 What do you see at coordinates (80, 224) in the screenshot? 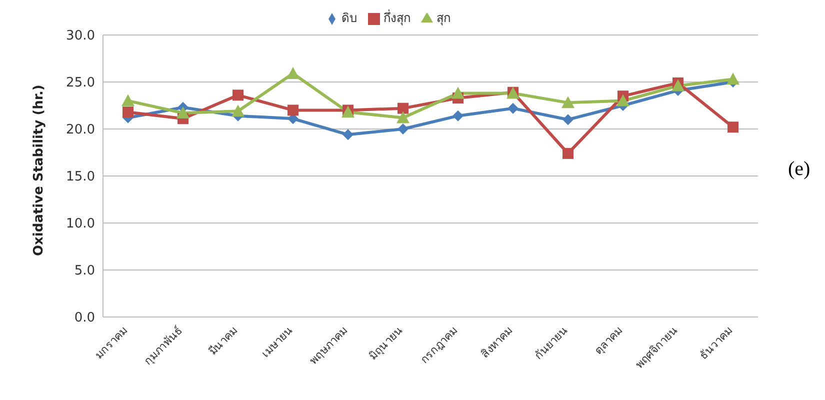
I see `y-tick-label: 10.0` at bounding box center [80, 224].